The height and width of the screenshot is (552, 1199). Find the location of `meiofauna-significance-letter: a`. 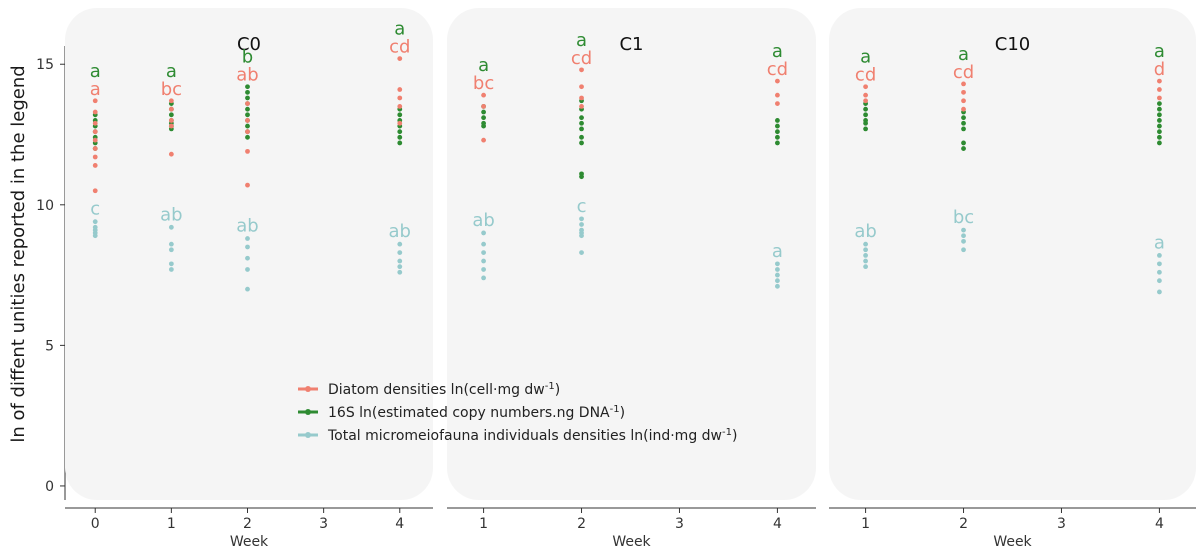

meiofauna-significance-letter: a is located at coordinates (1159, 242).